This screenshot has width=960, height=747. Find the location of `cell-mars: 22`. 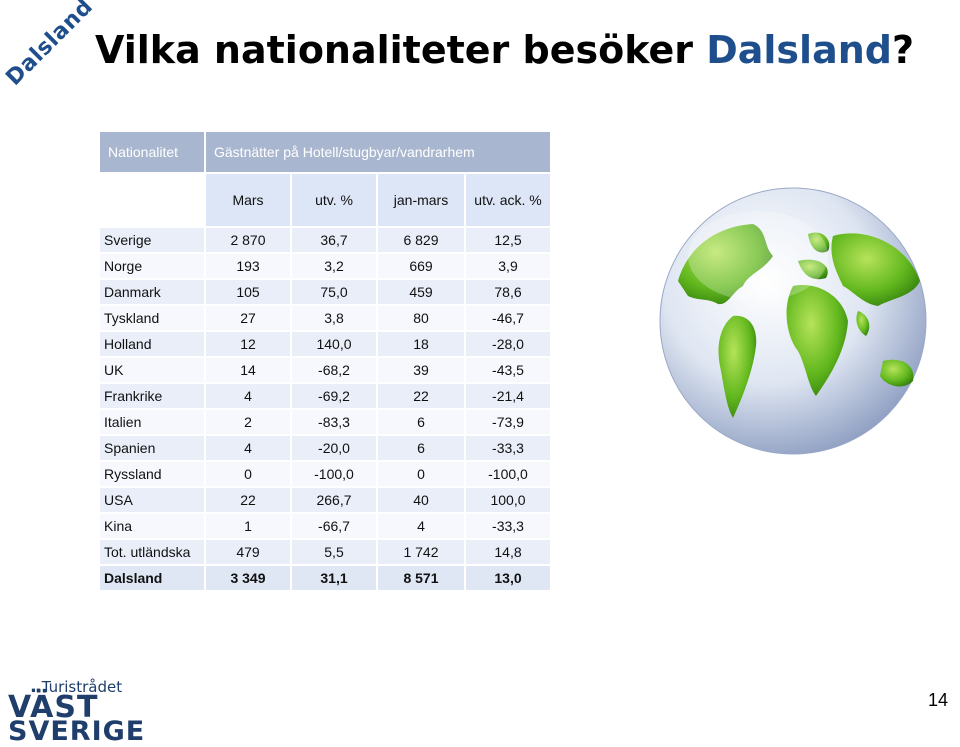

cell-mars: 22 is located at coordinates (248, 500).